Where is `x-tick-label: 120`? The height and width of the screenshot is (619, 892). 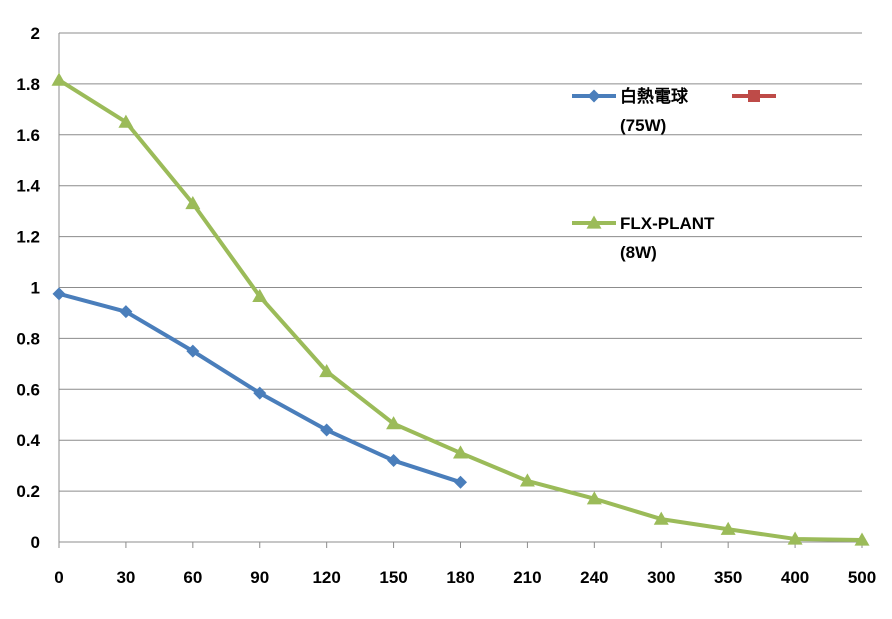 x-tick-label: 120 is located at coordinates (326, 577).